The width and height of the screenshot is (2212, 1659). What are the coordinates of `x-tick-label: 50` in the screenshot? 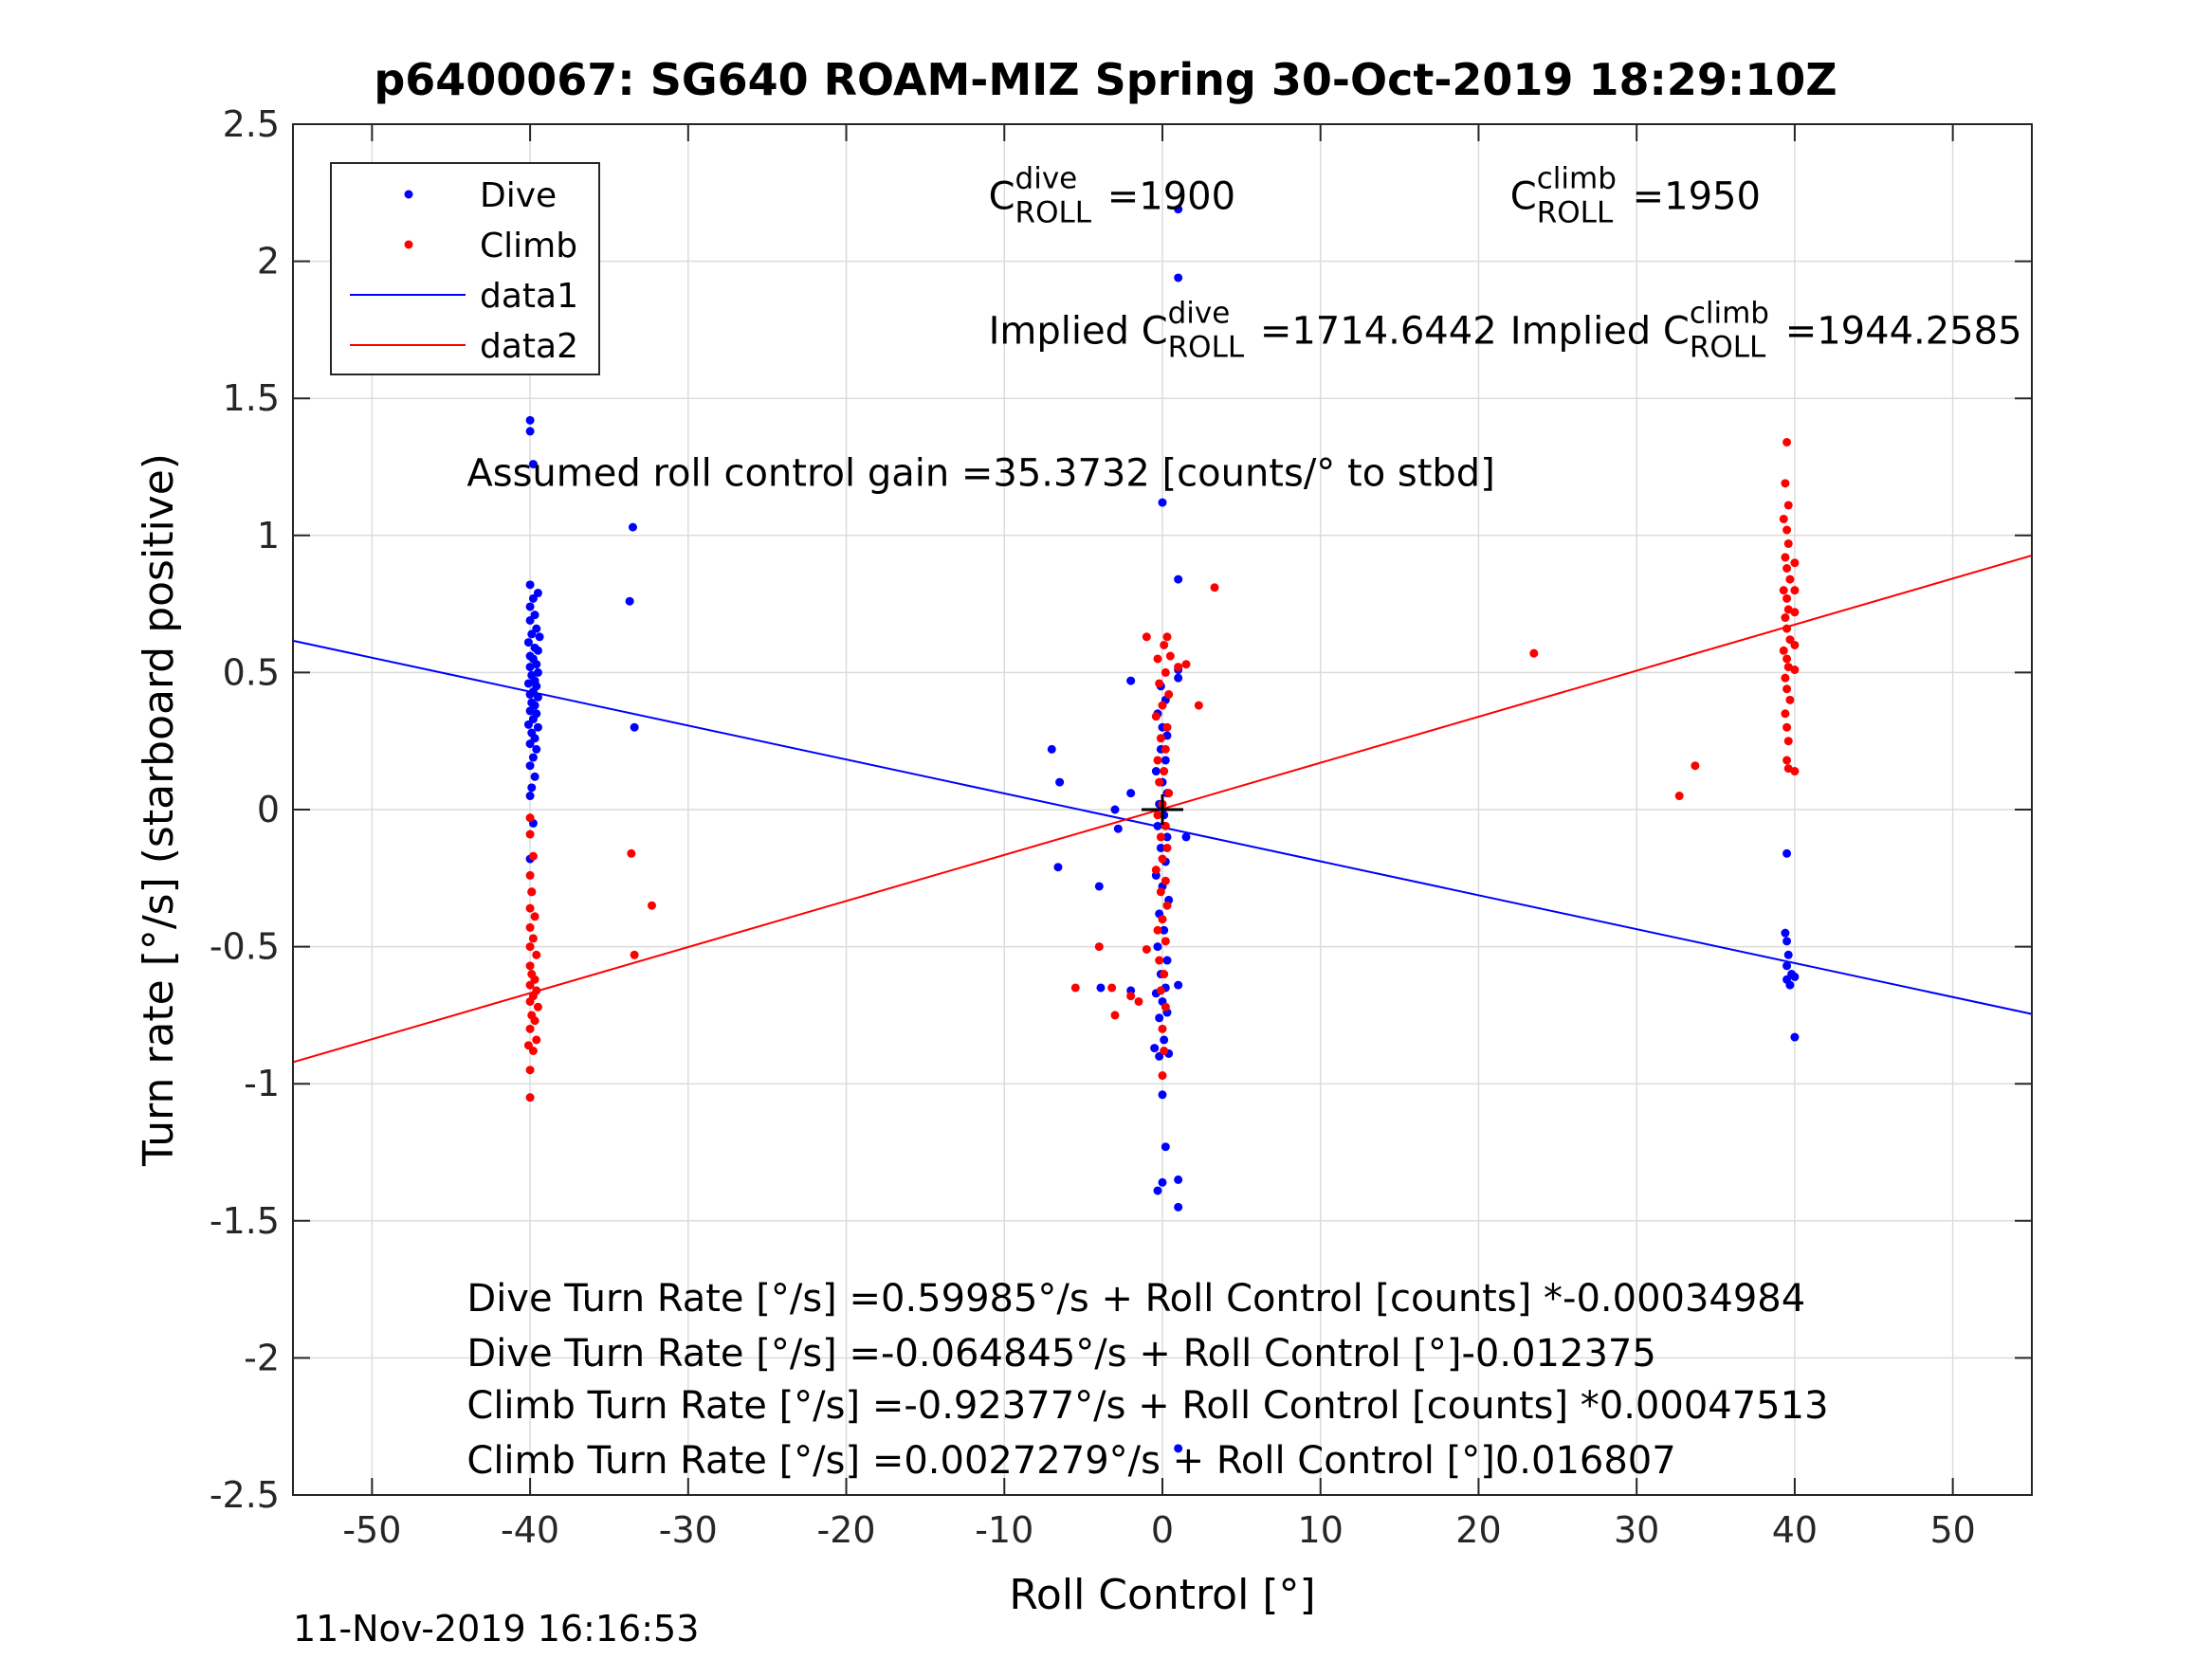 It's located at (1952, 1530).